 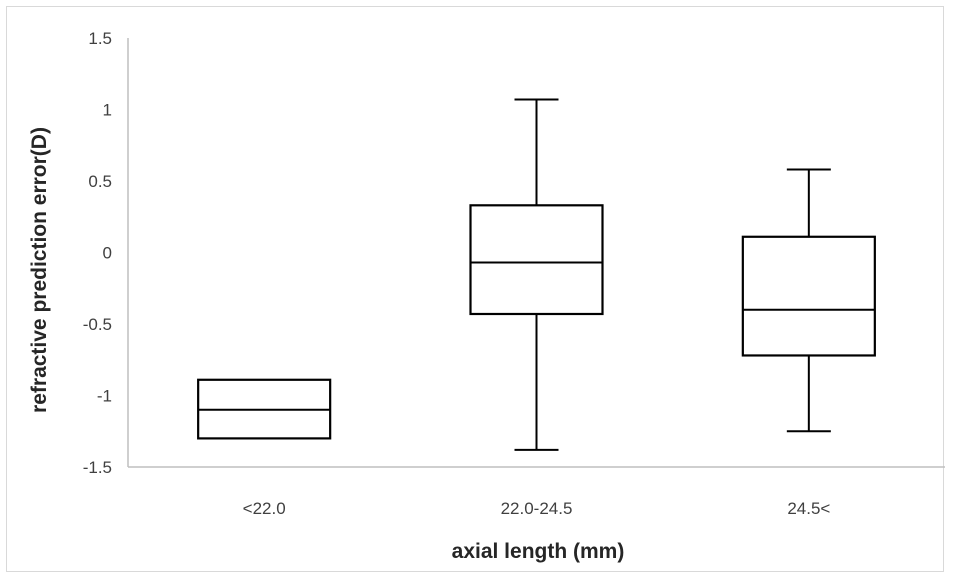 I want to click on y-tick-label: 0, so click(x=107, y=253).